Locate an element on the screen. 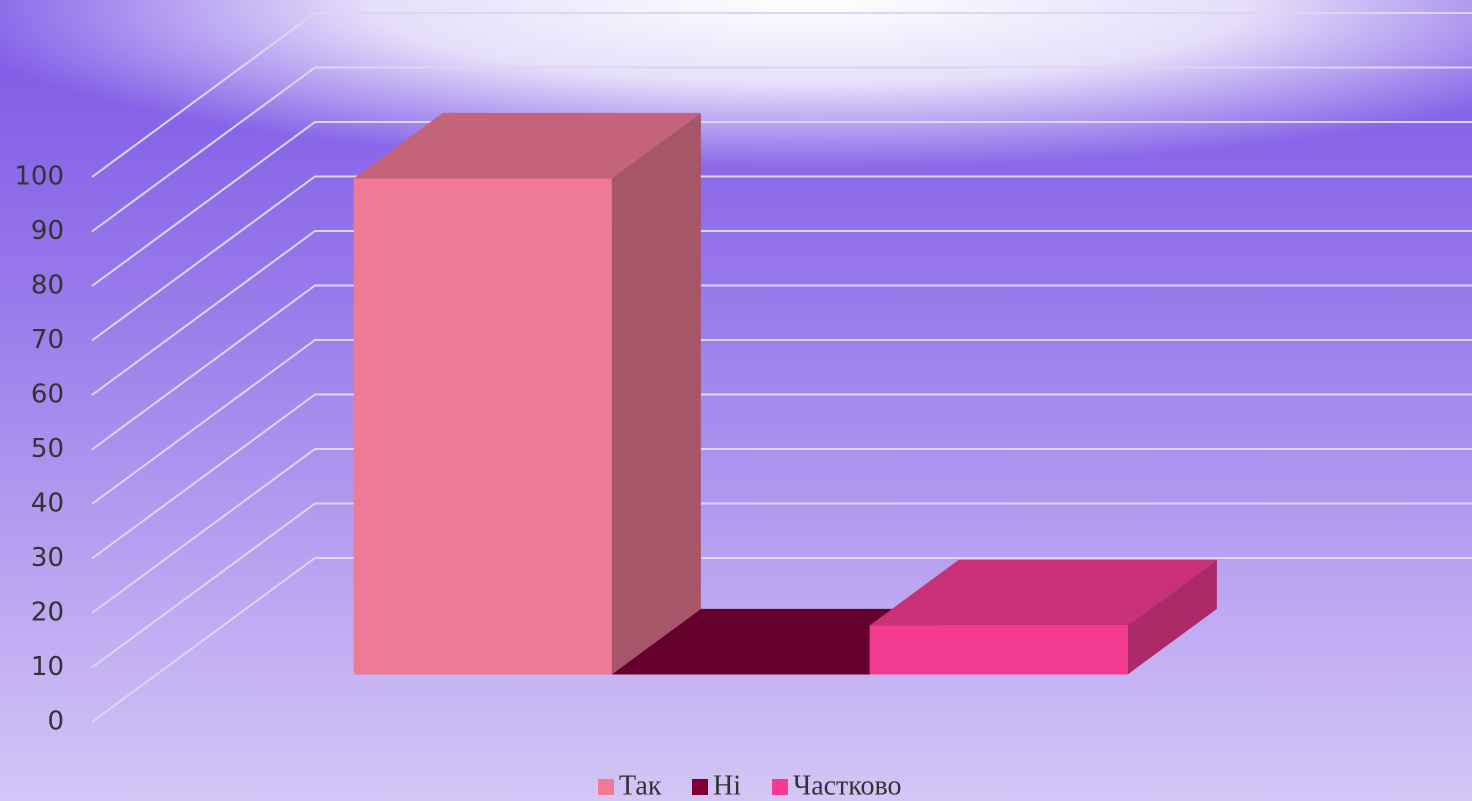 This screenshot has height=801, width=1472. legend-label: Так is located at coordinates (640, 785).